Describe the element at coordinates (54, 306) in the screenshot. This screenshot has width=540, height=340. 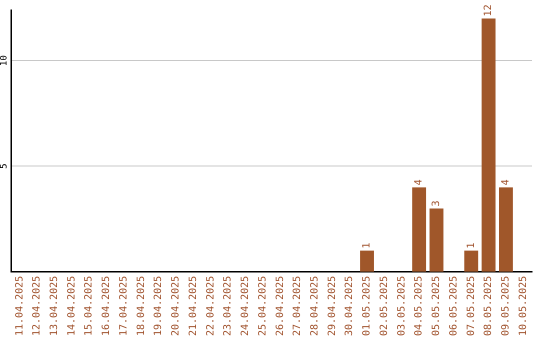
I see `x-tick-label: 13.04.2025` at that location.